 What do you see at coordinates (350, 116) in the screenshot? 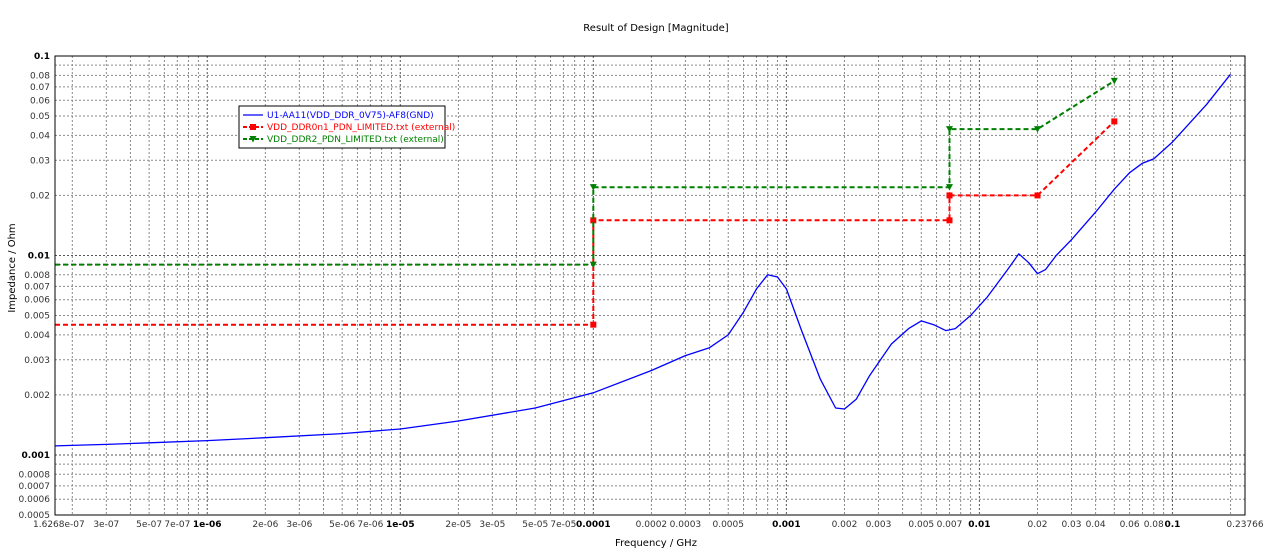
I see `legend-label-impedance: U1-AA11(VDD_DDR_0V75)-AF8(GND)` at bounding box center [350, 116].